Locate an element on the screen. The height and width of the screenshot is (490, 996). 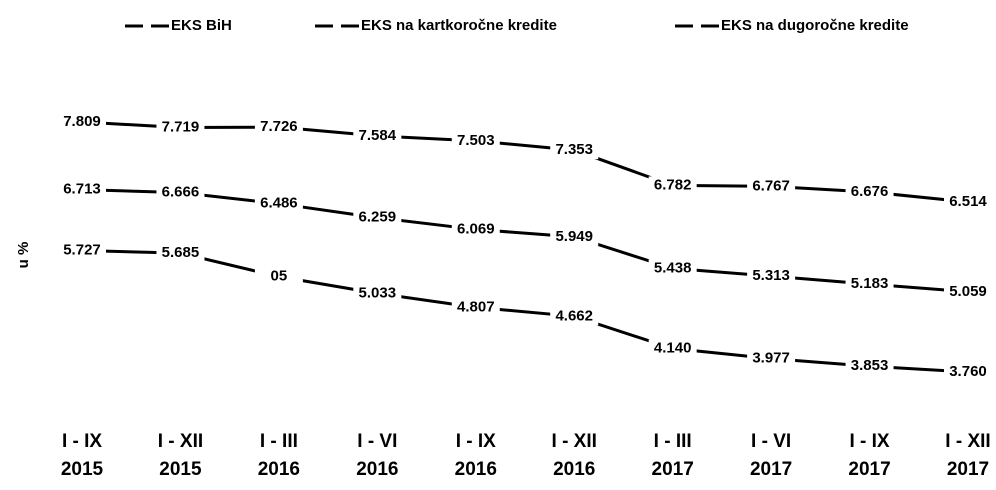
data-label: 5.059 is located at coordinates (968, 291).